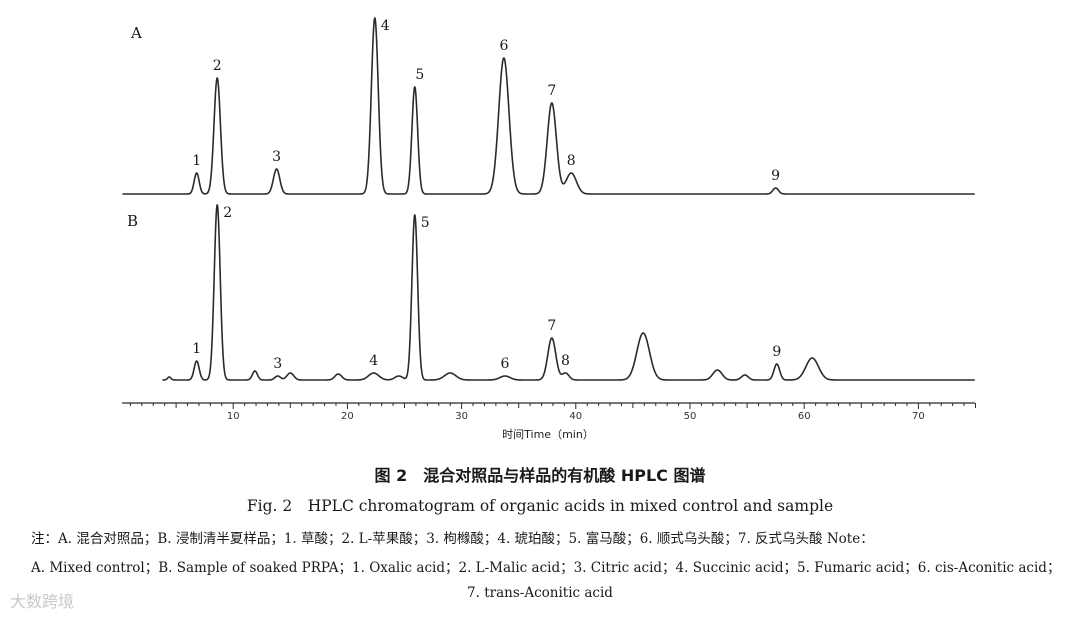  Describe the element at coordinates (42, 601) in the screenshot. I see `watermark-logo: 大数跨境` at that location.